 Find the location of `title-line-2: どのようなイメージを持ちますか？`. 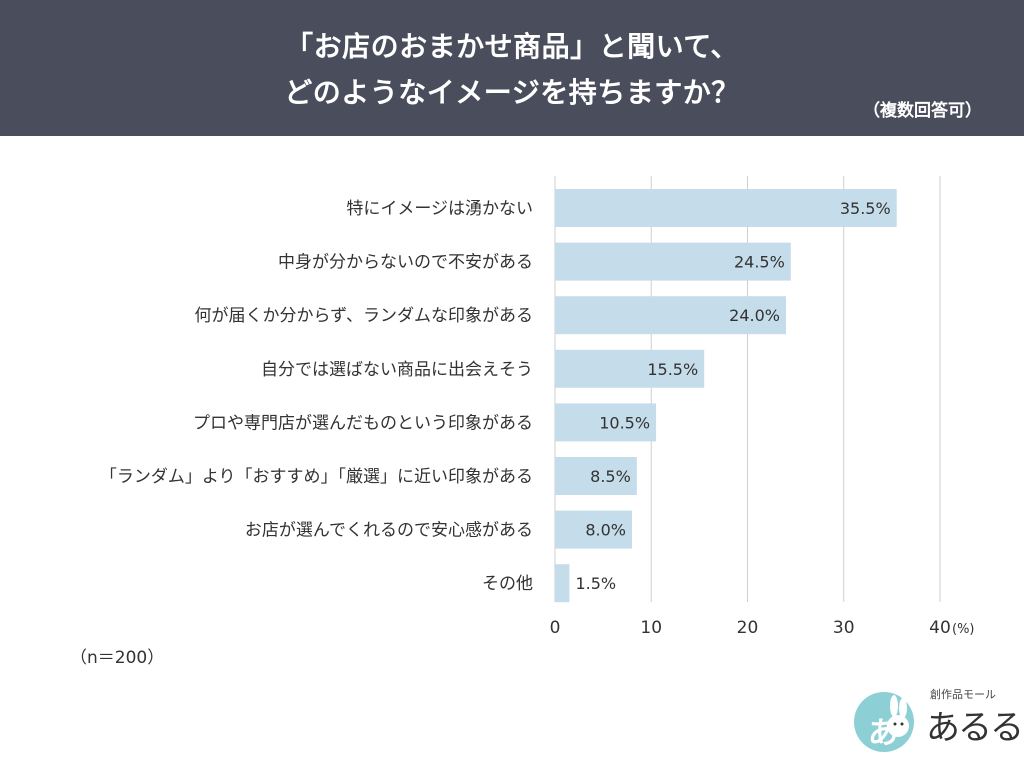

title-line-2: どのようなイメージを持ちますか？ is located at coordinates (512, 92).